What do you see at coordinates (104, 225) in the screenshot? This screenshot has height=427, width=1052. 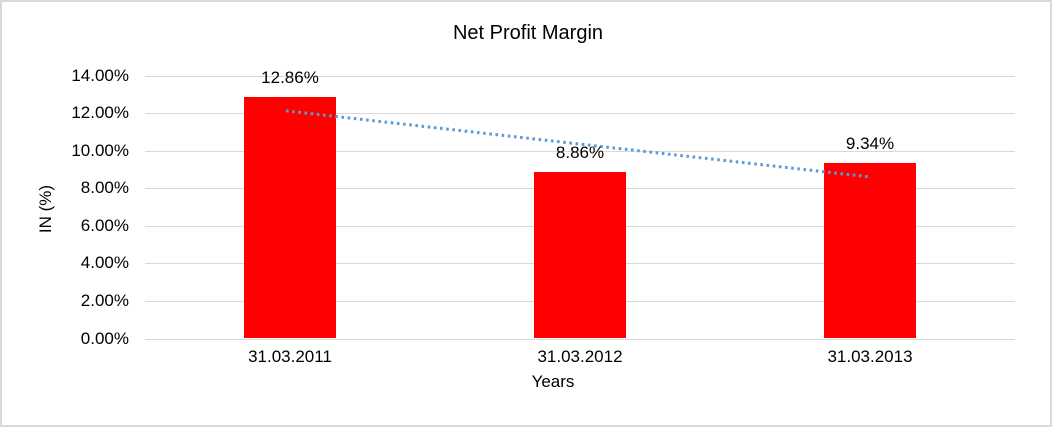 I see `y-axis-tick-label: 6.00%` at bounding box center [104, 225].